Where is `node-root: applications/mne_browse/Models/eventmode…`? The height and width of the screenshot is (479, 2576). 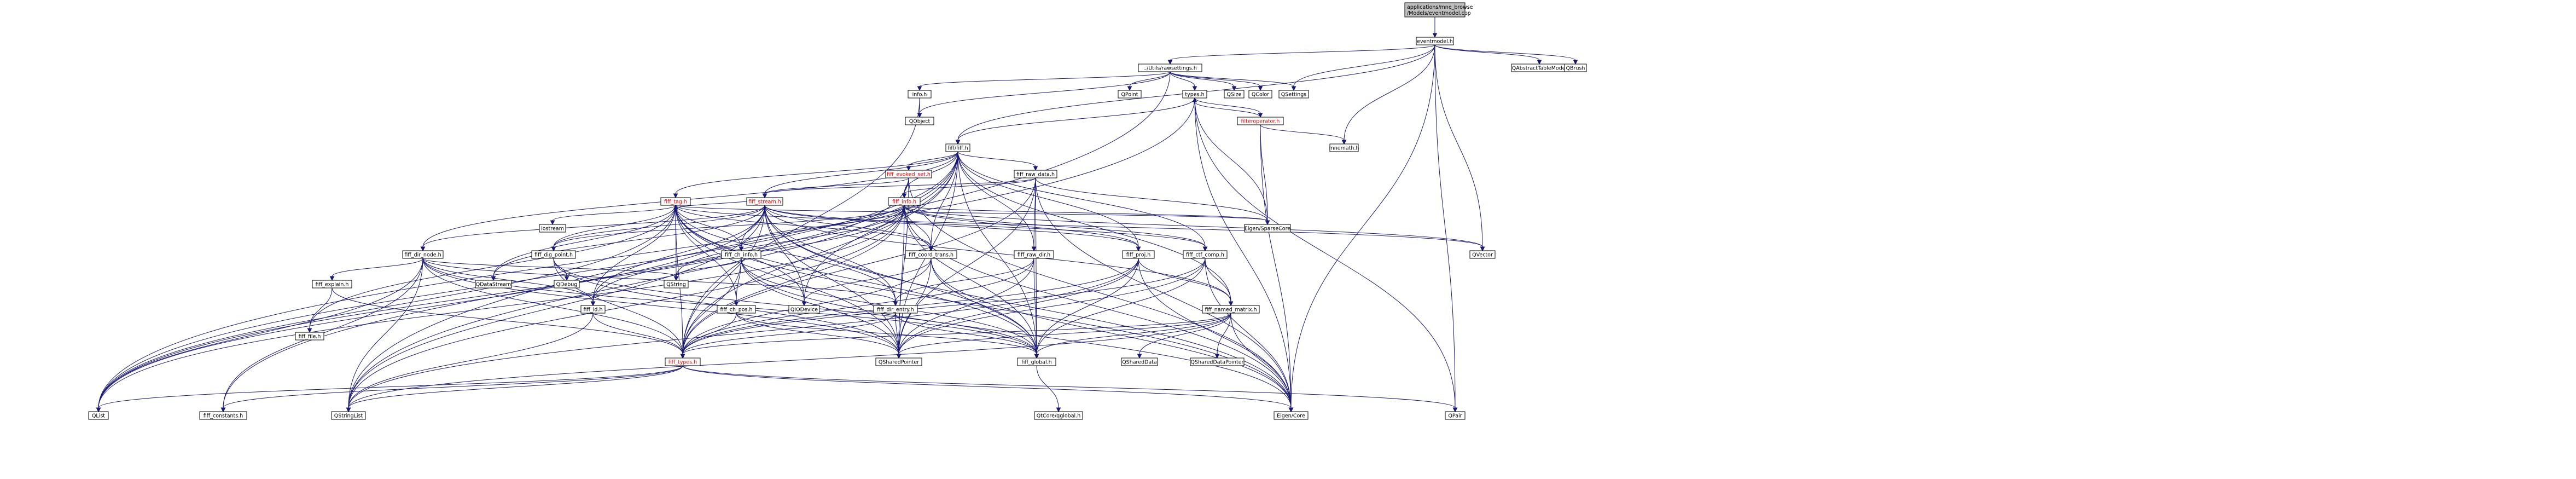
node-root: applications/mne_browse/Models/eventmode… is located at coordinates (1438, 10).